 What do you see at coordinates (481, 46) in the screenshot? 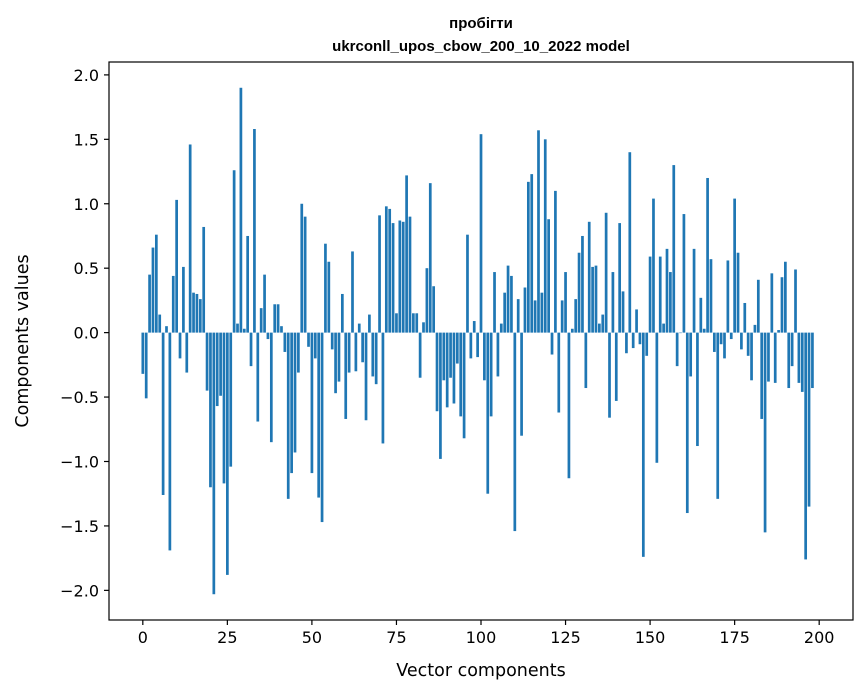
I see `chart-subtitle: ukrconll_upos_cbow_200_10_2022 model` at bounding box center [481, 46].